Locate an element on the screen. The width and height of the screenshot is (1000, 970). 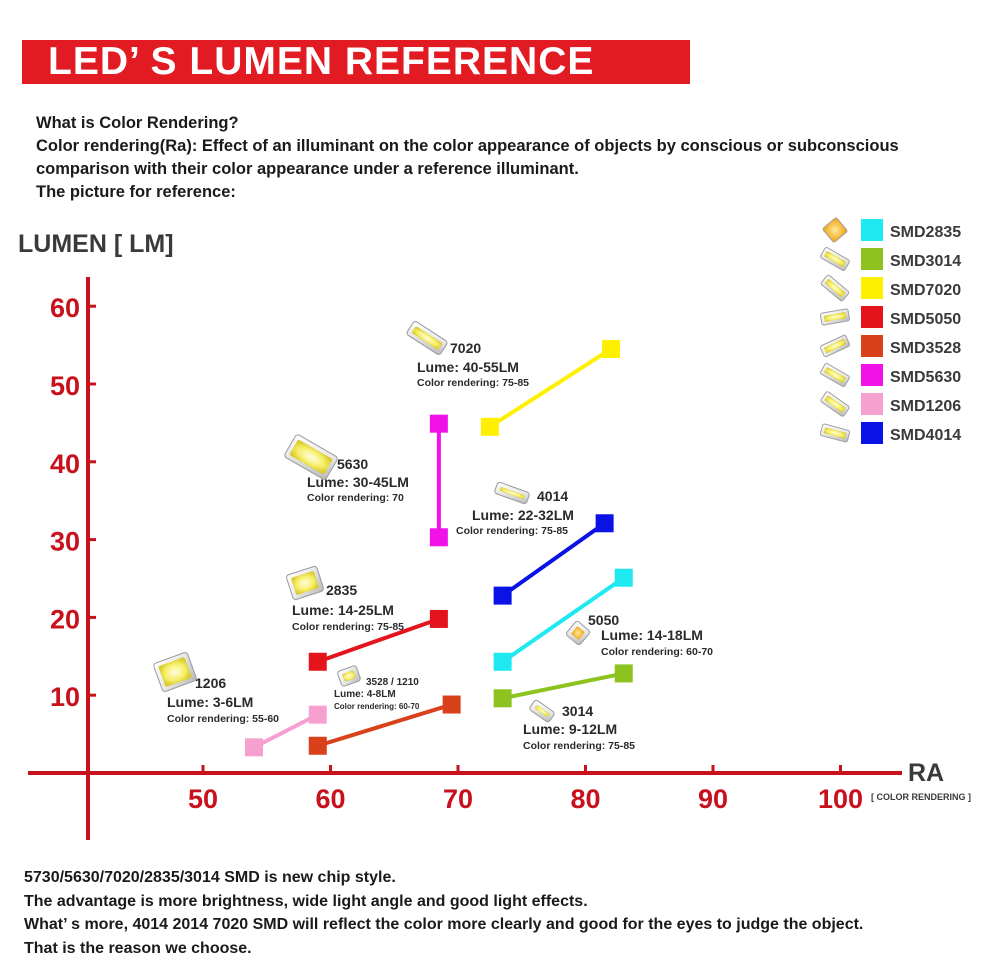
annotation-name: 3528 / 1210 is located at coordinates (392, 682).